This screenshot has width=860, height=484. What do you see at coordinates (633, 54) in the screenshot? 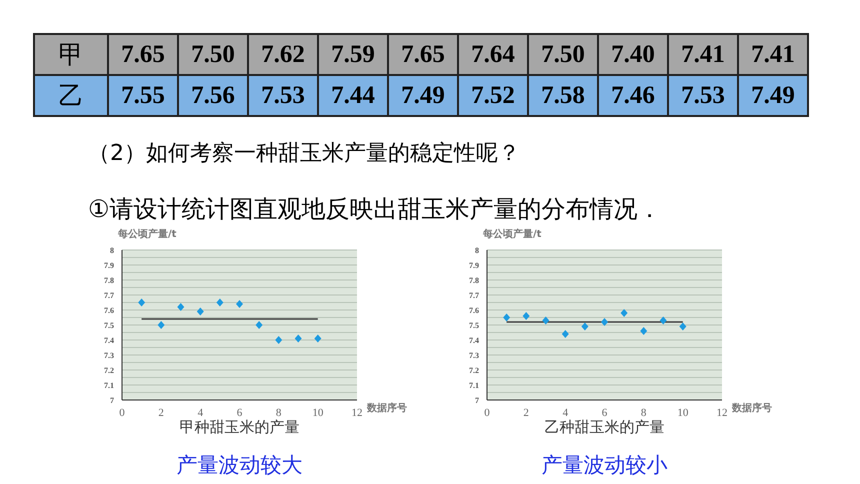
I see `text: 7.40` at bounding box center [633, 54].